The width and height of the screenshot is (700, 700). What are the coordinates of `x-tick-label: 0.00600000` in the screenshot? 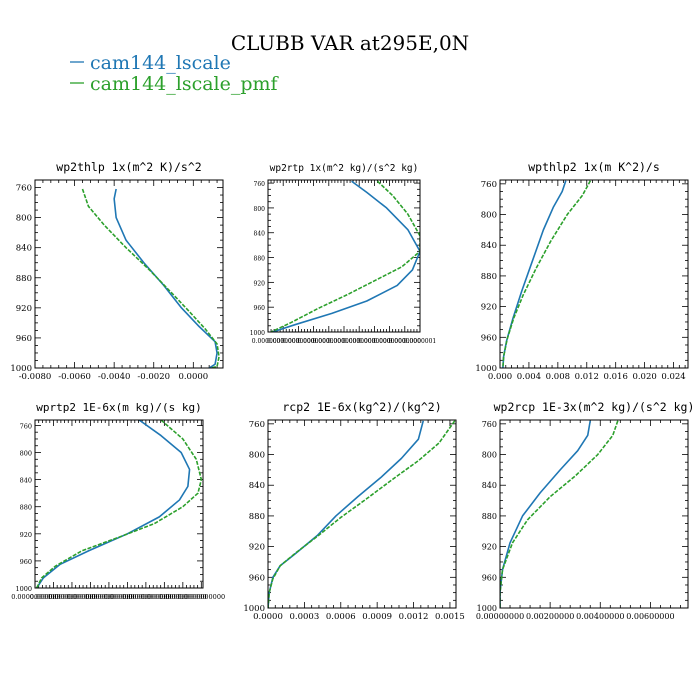 It's located at (650, 616).